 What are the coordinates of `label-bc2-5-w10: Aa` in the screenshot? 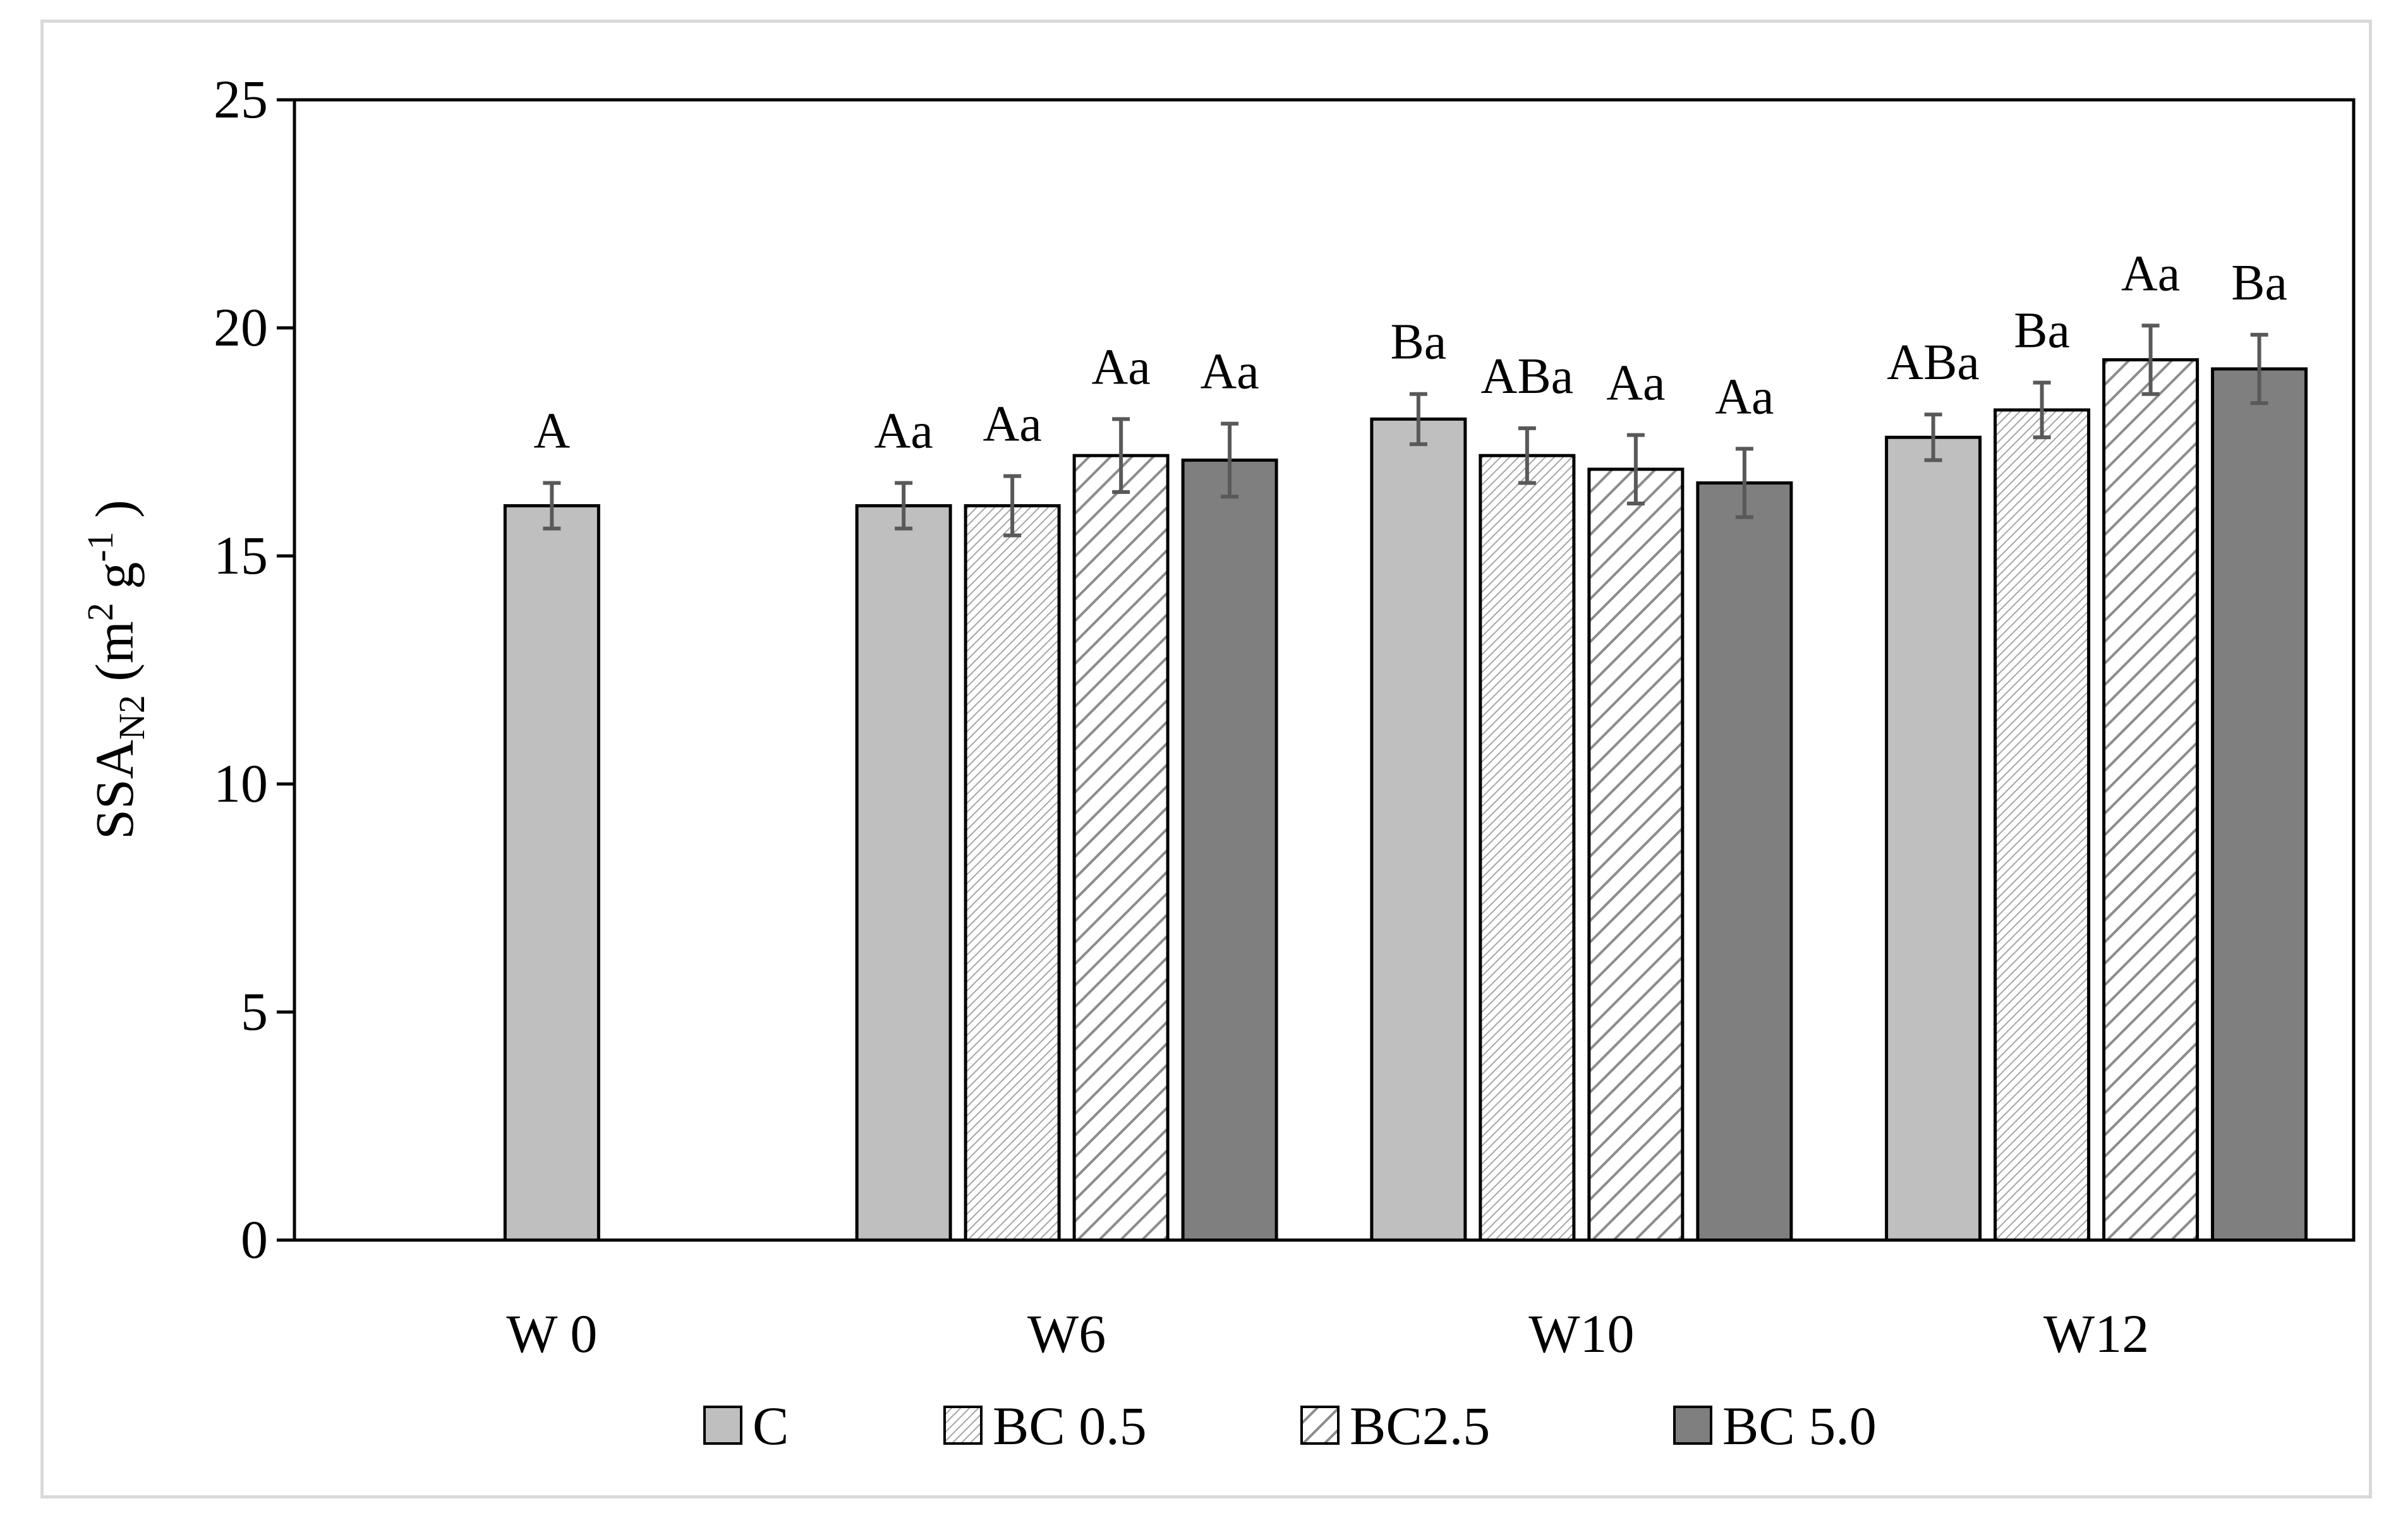 It's located at (1636, 383).